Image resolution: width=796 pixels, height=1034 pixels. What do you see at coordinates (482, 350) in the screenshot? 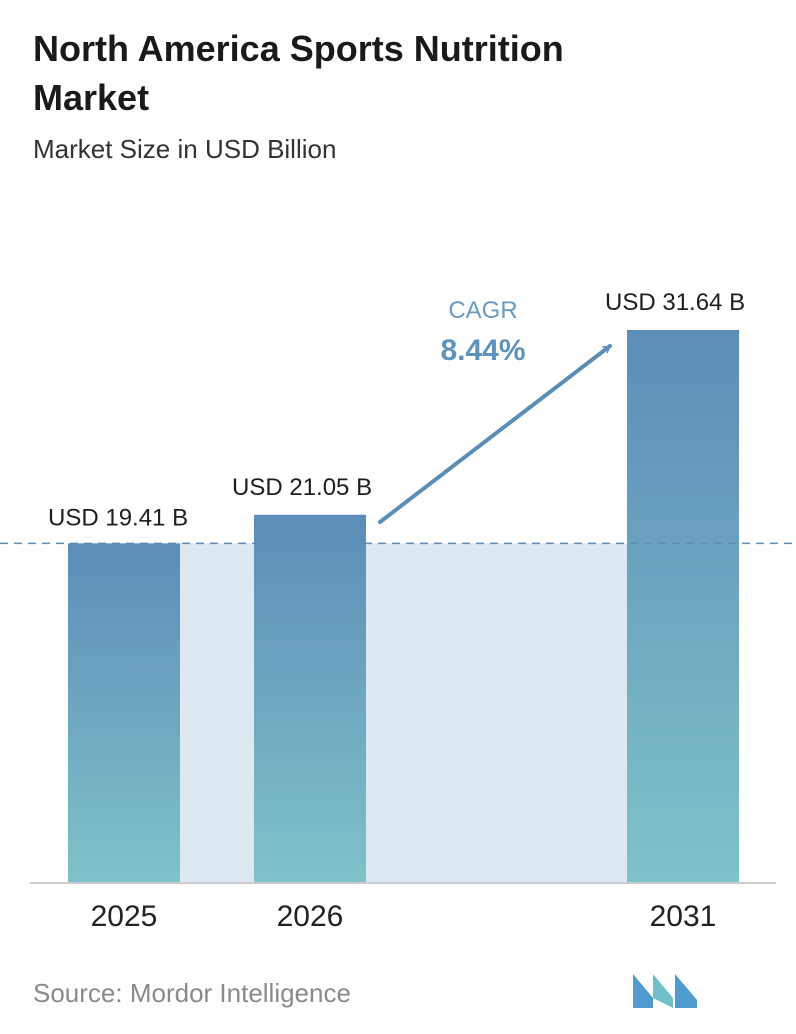
I see `cagr-value: 8.44%` at bounding box center [482, 350].